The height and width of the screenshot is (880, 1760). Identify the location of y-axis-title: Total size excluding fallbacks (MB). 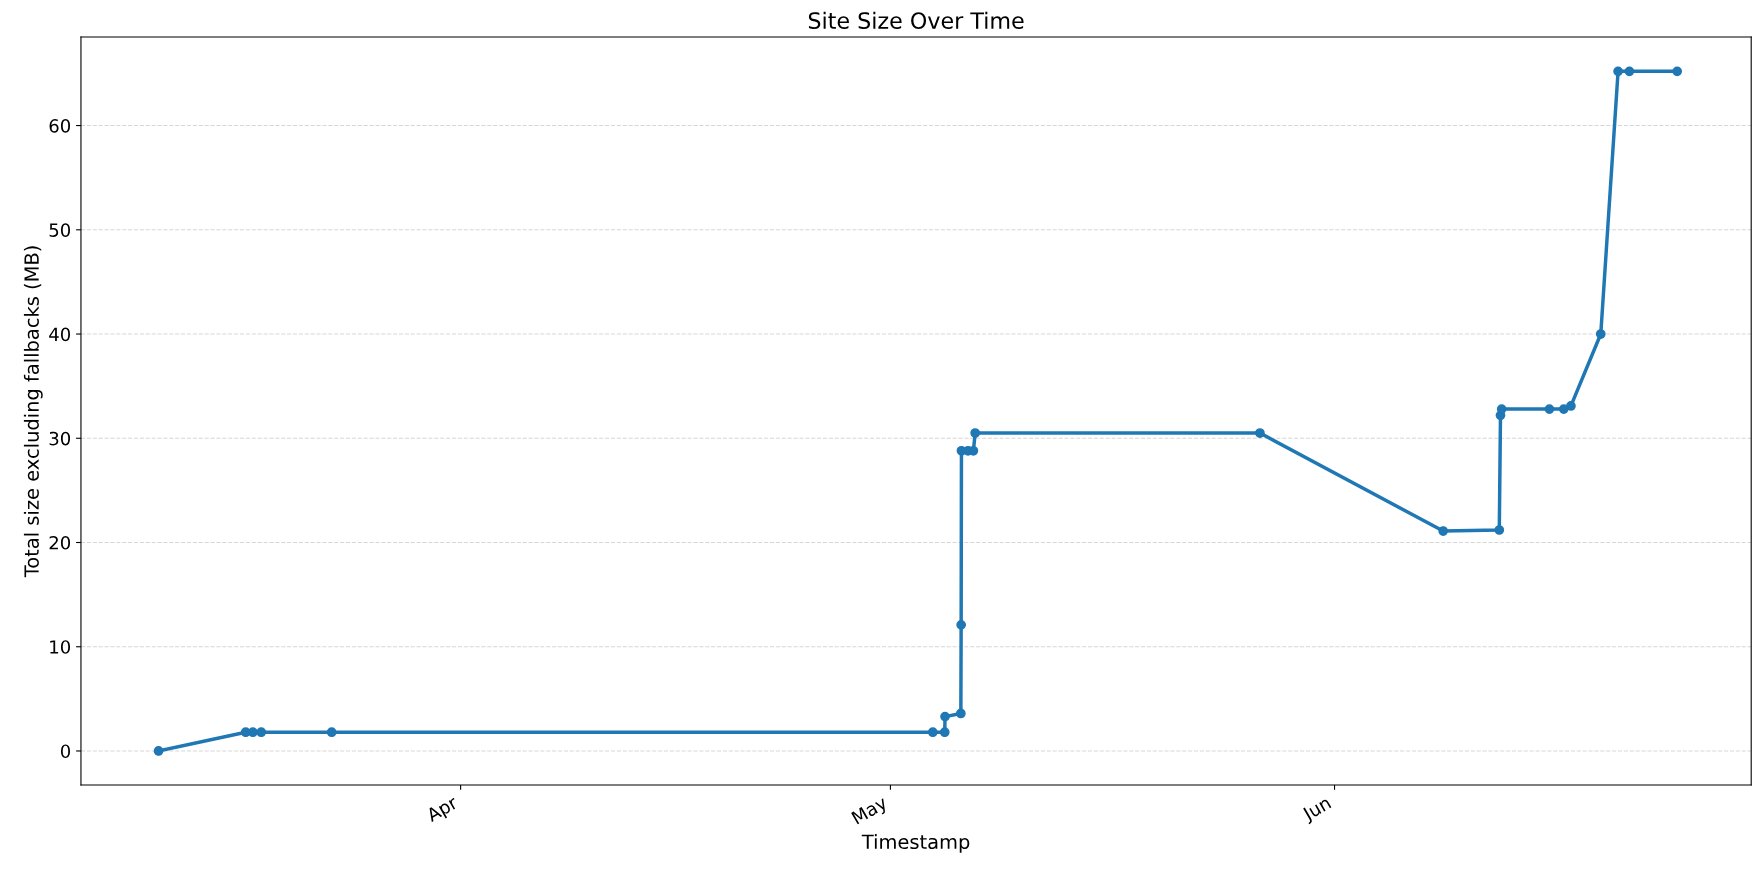
(33, 412).